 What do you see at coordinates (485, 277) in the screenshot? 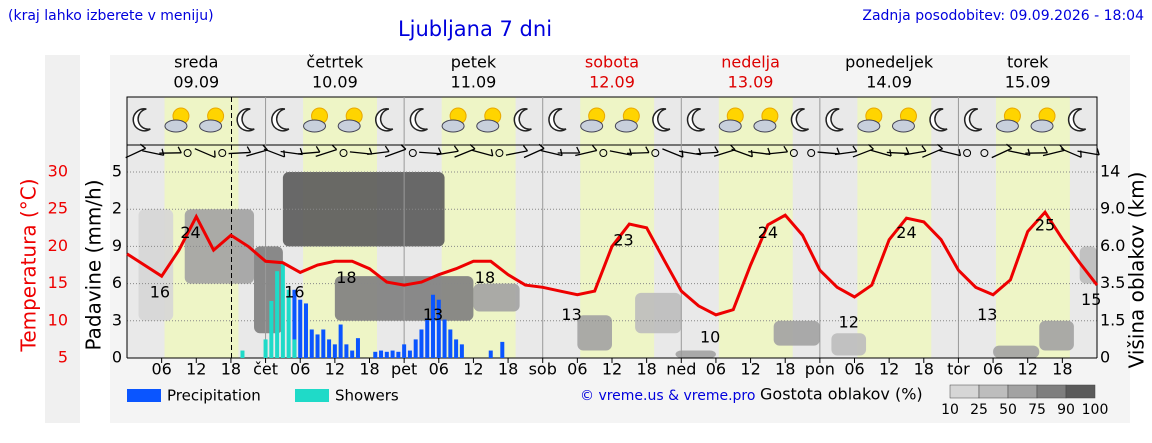
I see `temperature-label: 18` at bounding box center [485, 277].